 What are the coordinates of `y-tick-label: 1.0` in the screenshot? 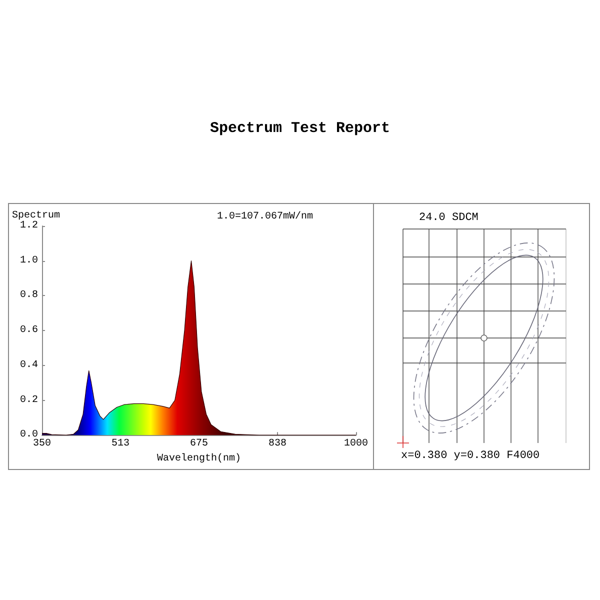 It's located at (29, 260).